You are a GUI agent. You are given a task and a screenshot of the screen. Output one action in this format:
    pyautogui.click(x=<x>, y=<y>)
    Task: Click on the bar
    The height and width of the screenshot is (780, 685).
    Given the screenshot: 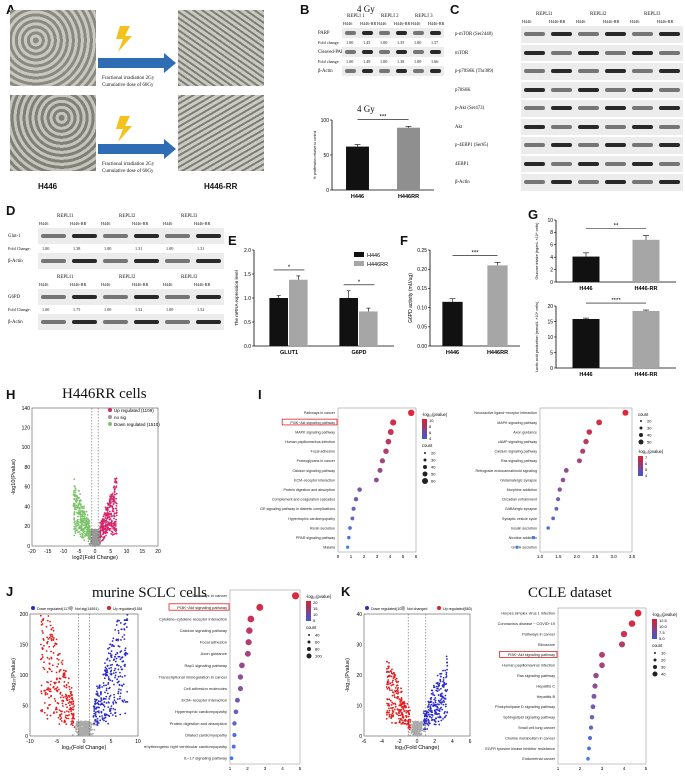 What is the action you would take?
    pyautogui.click(x=278, y=322)
    